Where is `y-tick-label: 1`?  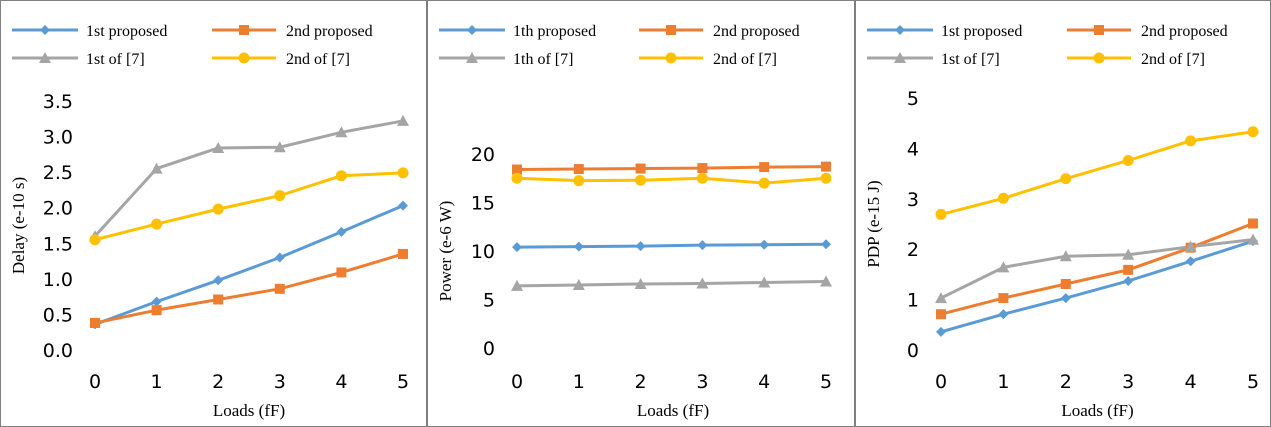
y-tick-label: 1 is located at coordinates (913, 301).